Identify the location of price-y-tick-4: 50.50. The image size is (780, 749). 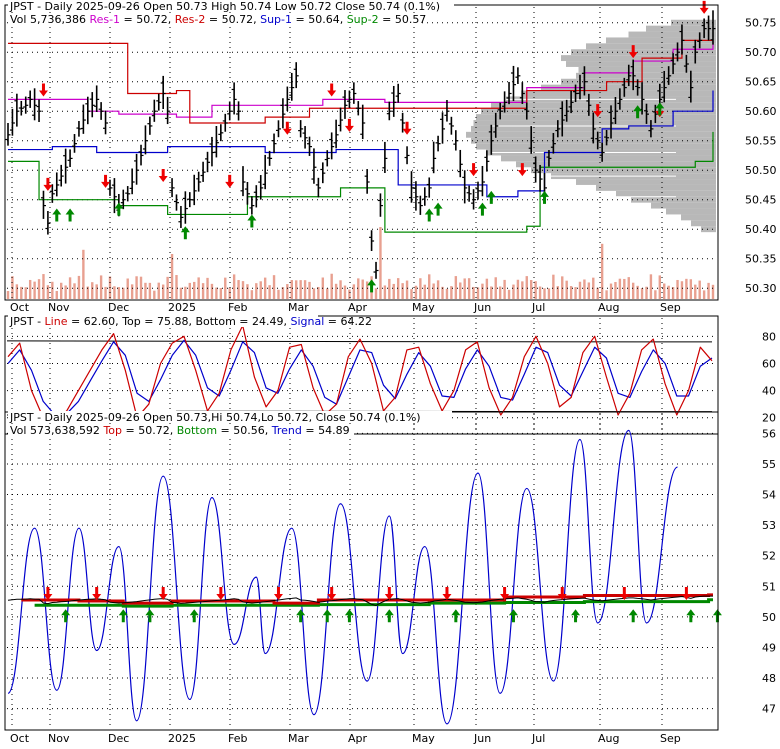
(761, 170).